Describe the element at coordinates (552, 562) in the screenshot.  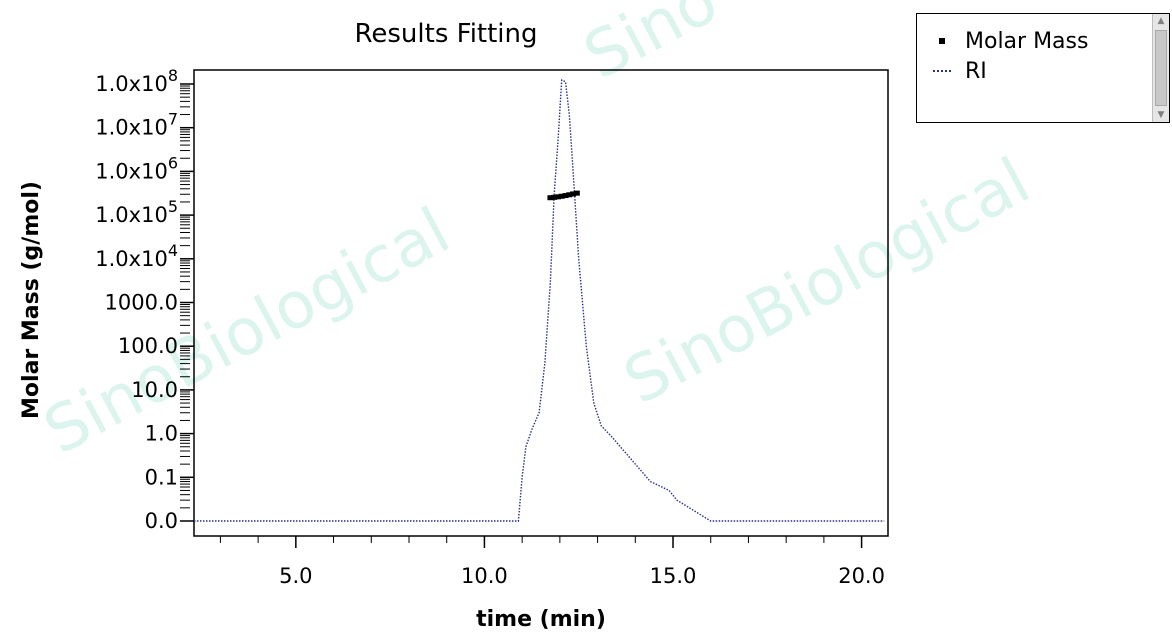
I see `x-axis: 5.0 10.0 15.0 20.0` at that location.